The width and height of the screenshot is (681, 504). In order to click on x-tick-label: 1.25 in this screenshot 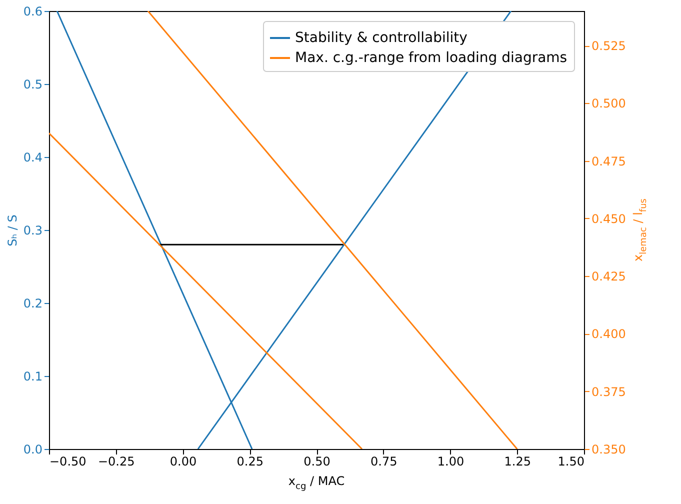, I will do `click(517, 461)`.